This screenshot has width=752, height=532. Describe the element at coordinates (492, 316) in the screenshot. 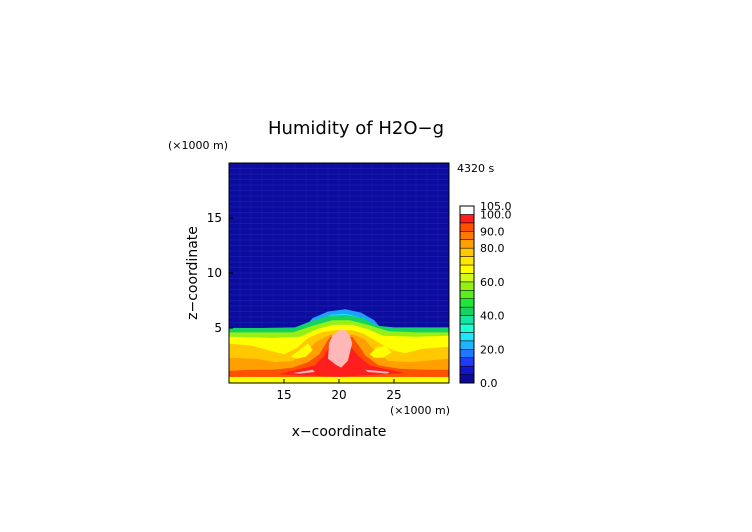

I see `colorbar-tick-label: 40.0` at that location.